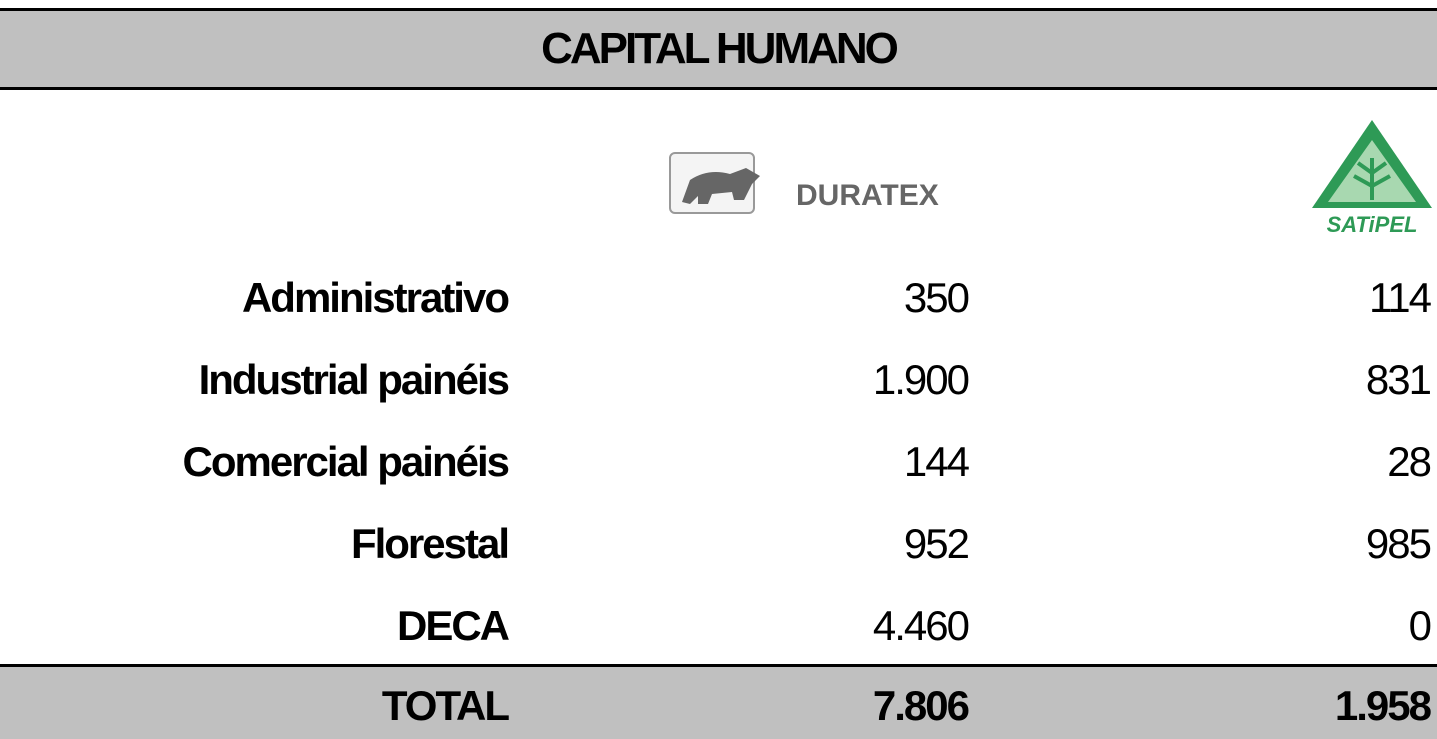 This screenshot has width=1437, height=739. I want to click on title: CAPITAL HUMANO, so click(720, 48).